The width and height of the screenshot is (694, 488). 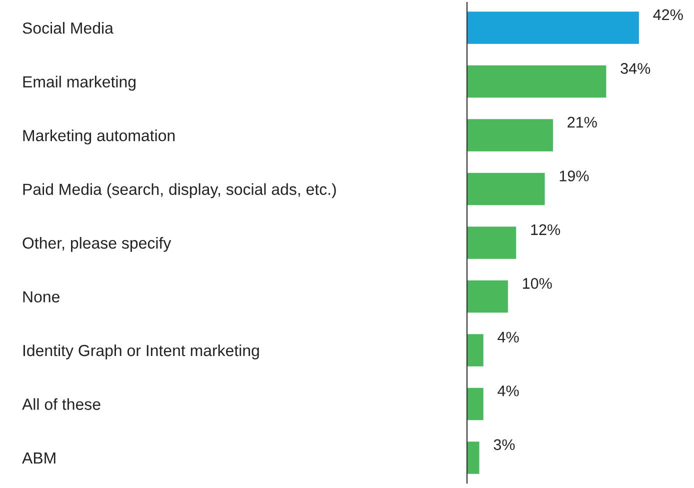 I want to click on data-label: 19%, so click(x=574, y=176).